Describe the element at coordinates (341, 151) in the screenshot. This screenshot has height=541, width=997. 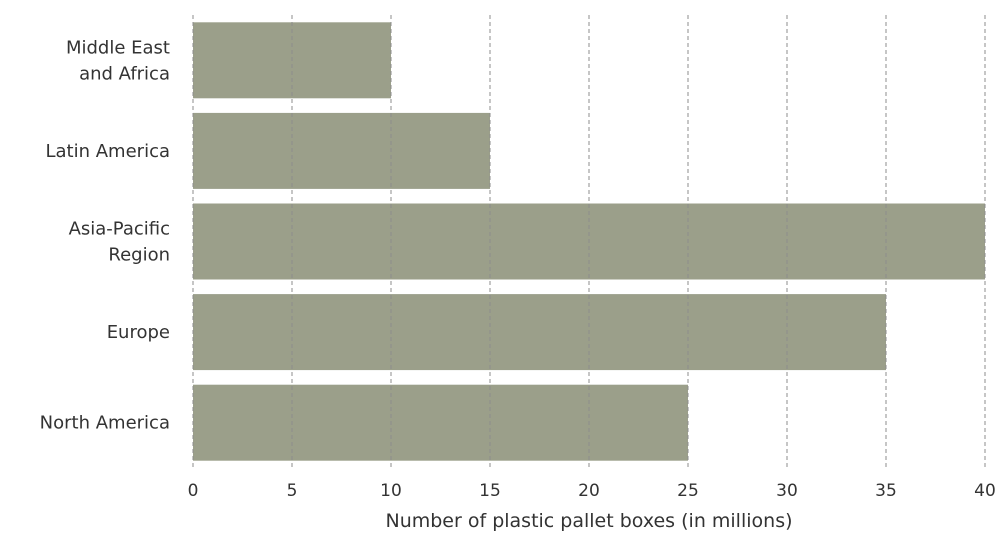
I see `bar-latin-america` at that location.